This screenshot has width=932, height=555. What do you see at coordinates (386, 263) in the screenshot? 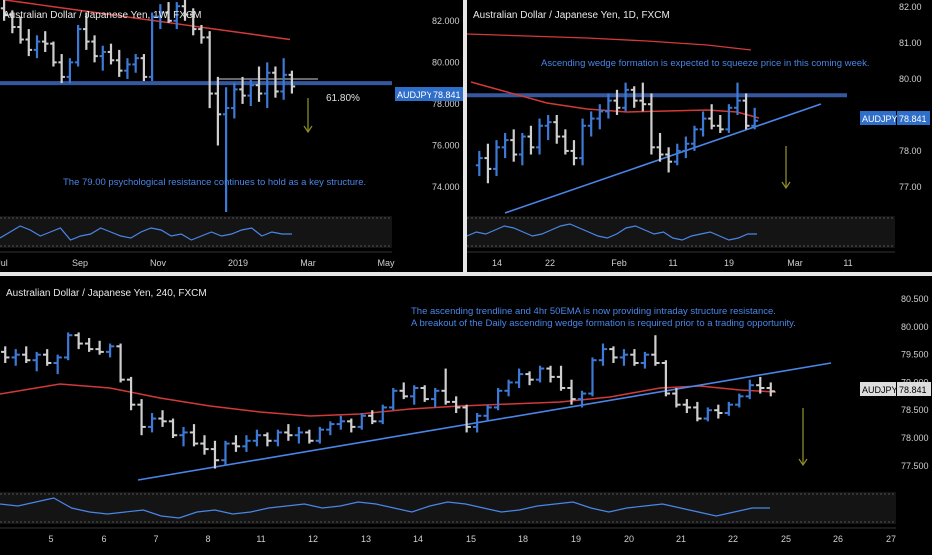
I see `weekly-time-tick: May` at bounding box center [386, 263].